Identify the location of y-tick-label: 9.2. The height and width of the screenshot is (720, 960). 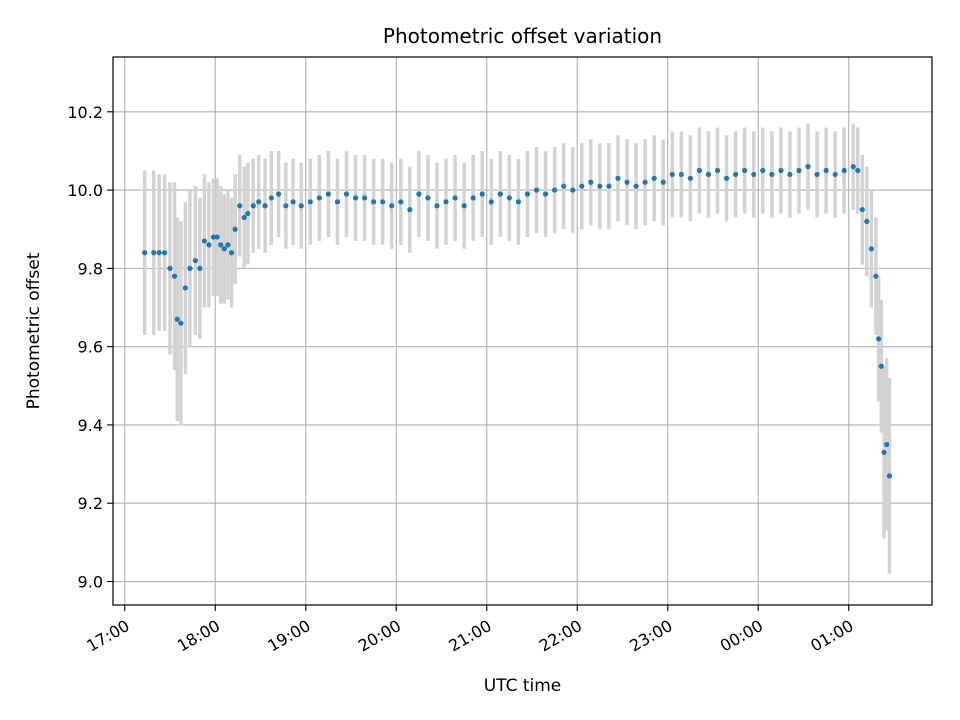
(90, 503).